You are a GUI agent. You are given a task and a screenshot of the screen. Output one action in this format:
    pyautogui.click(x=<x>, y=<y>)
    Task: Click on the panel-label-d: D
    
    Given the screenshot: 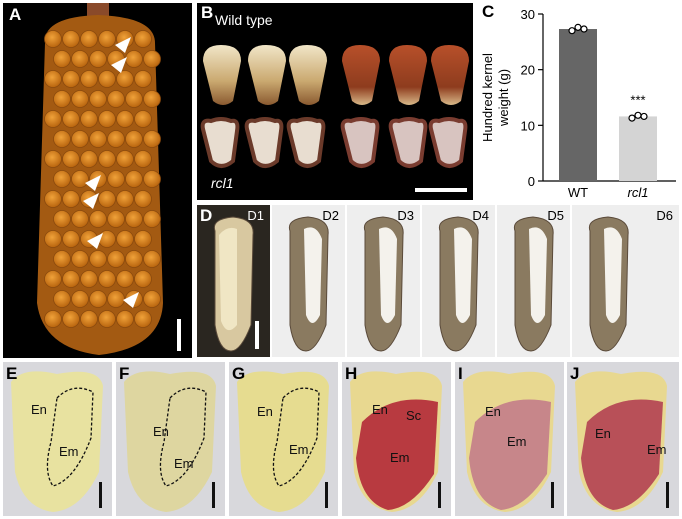 What is the action you would take?
    pyautogui.click(x=206, y=215)
    